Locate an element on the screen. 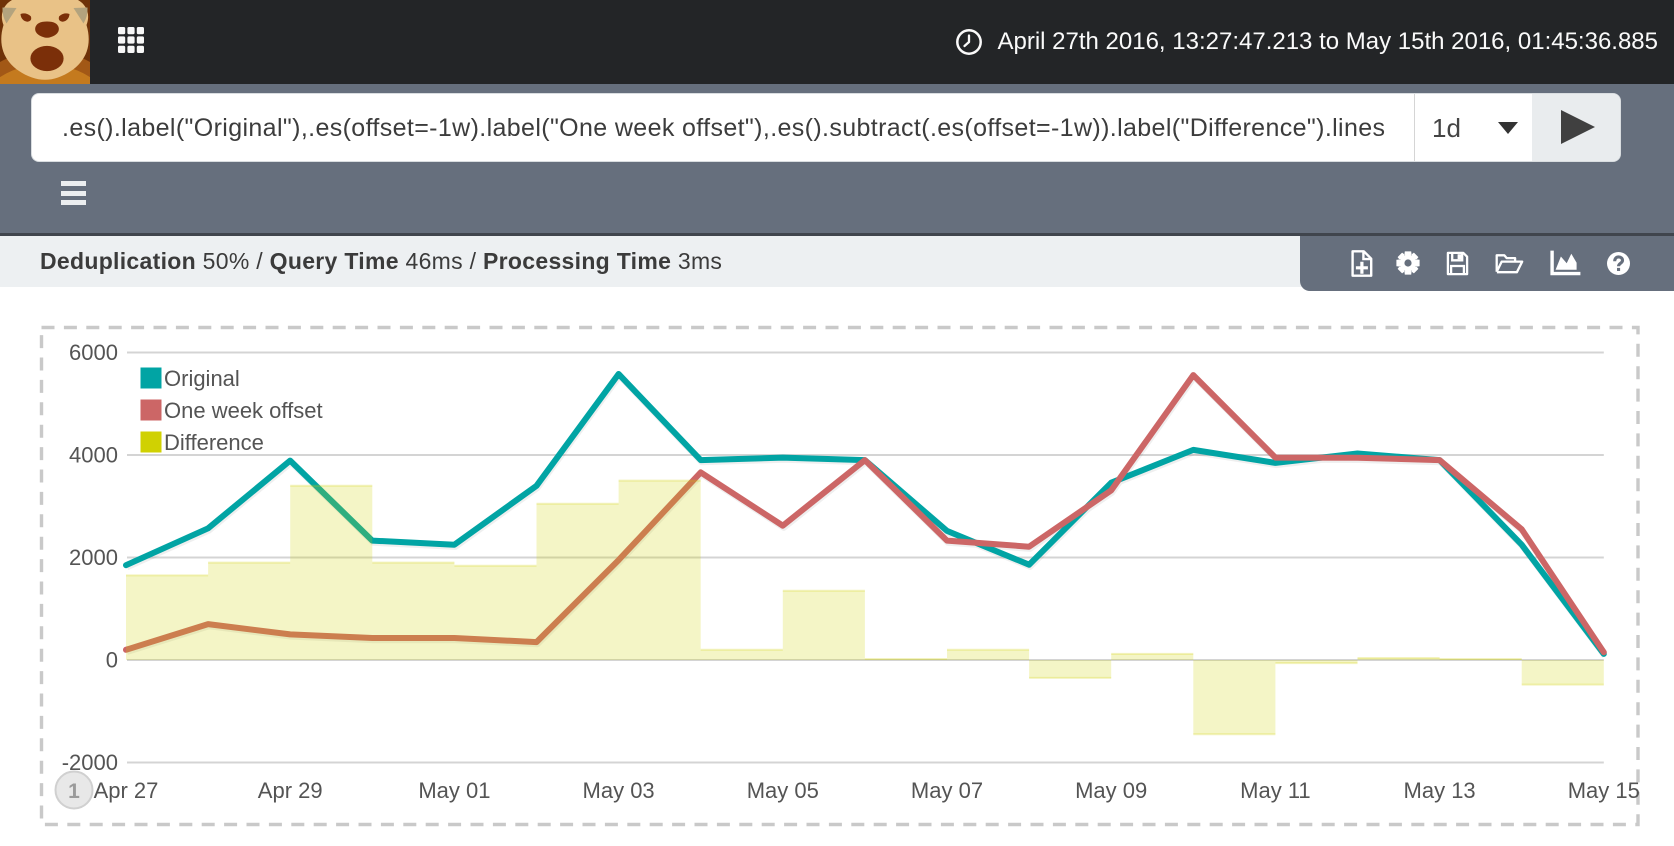 The image size is (1674, 846). svg-text: May 09 is located at coordinates (1111, 790).